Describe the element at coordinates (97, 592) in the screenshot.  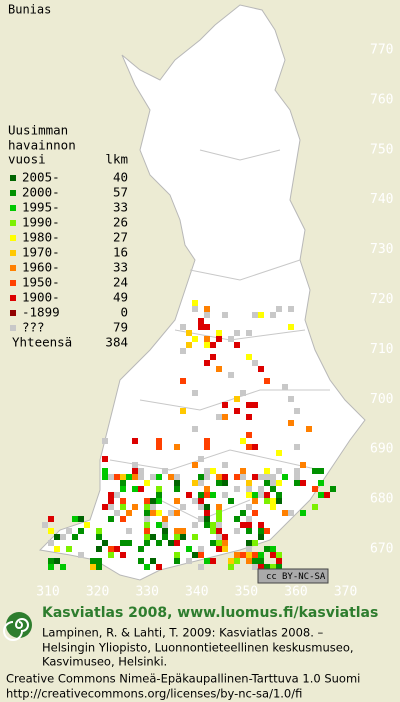
I see `x-label: 320` at that location.